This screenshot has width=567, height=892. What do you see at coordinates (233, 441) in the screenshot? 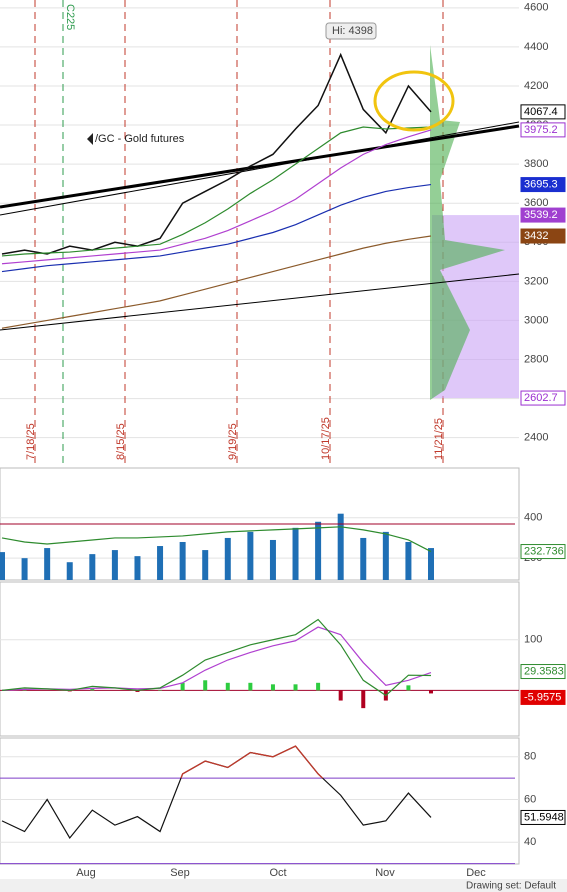
I see `event-label: 9/19/25` at bounding box center [233, 441].